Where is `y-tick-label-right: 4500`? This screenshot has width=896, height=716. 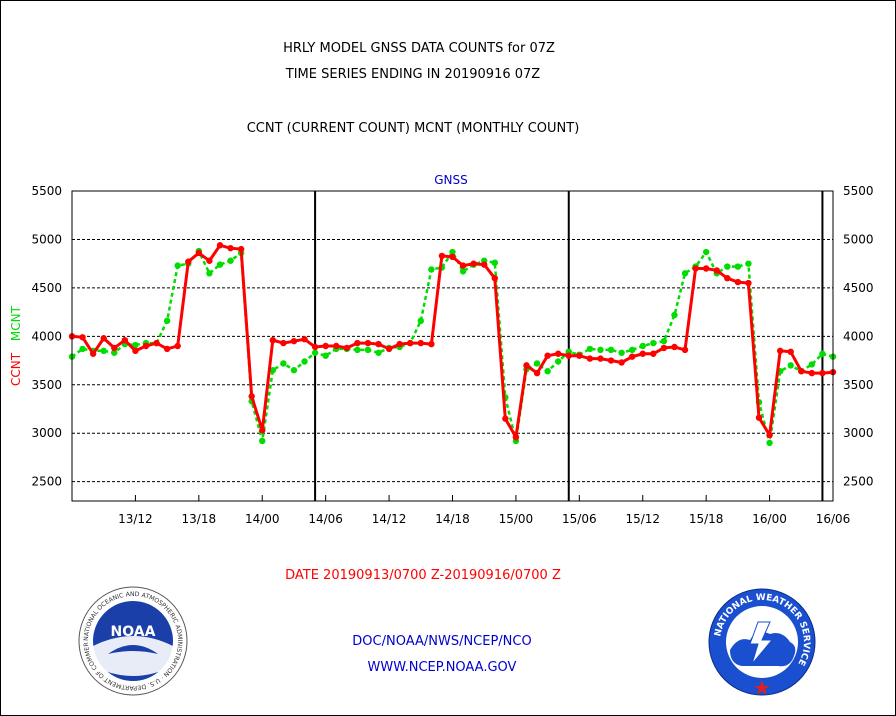
y-tick-label-right: 4500 is located at coordinates (858, 288).